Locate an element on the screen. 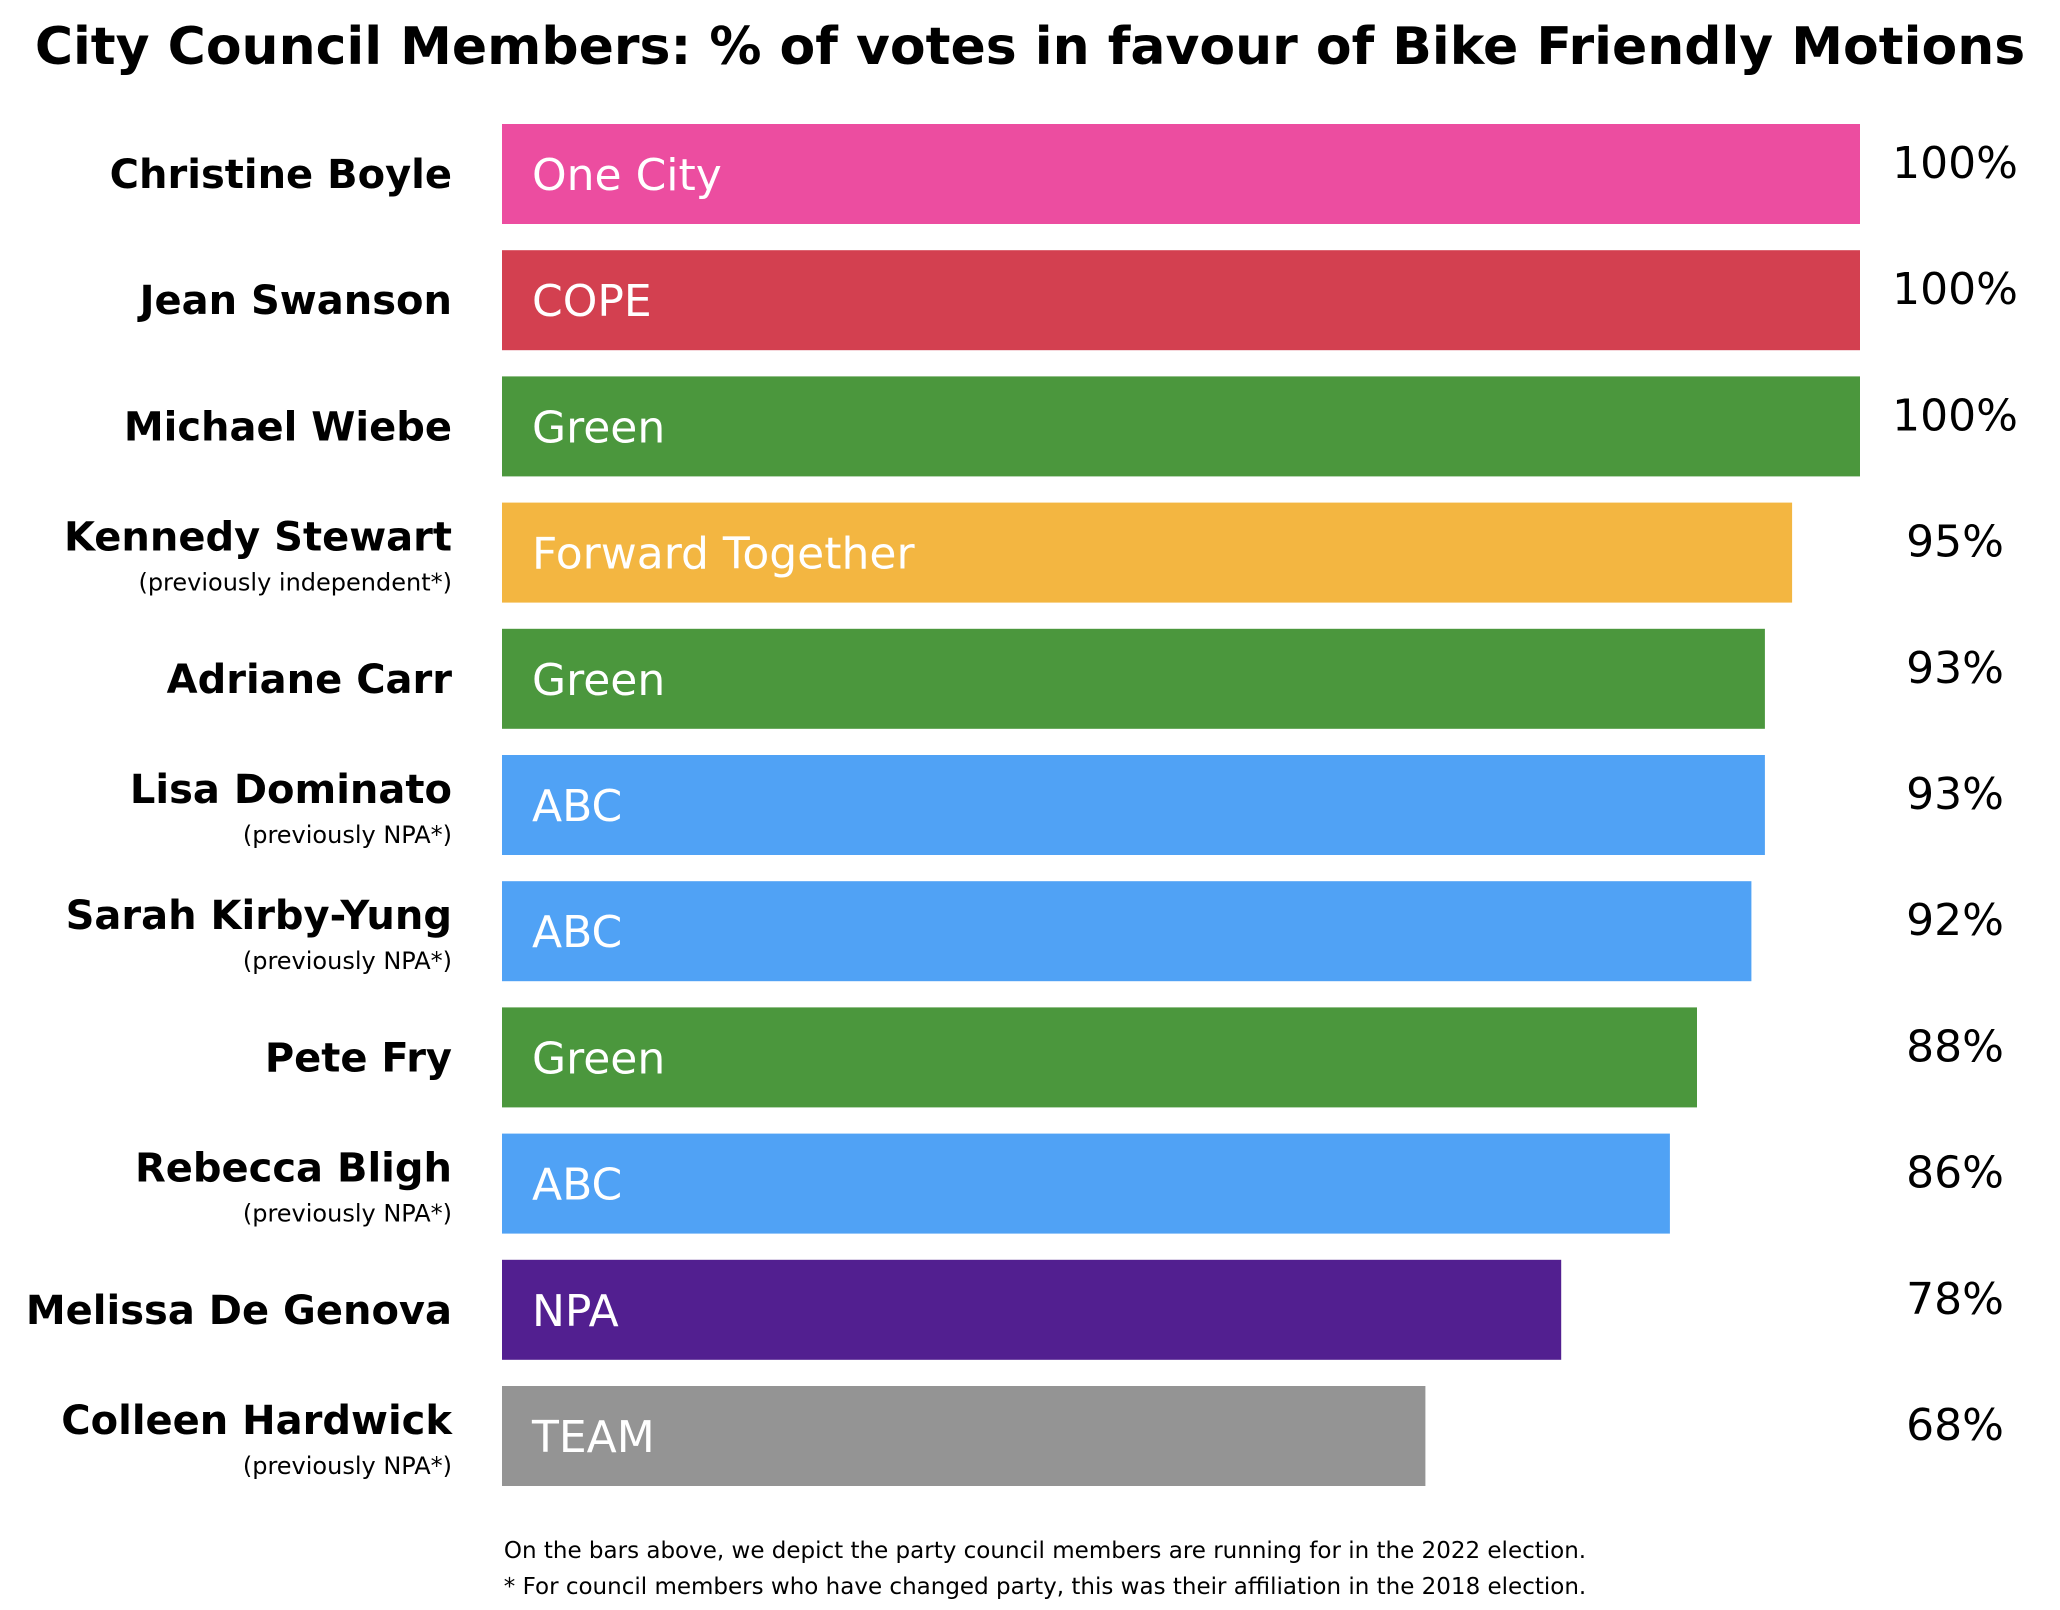 Image resolution: width=2060 pixels, height=1610 pixels. bar-party-label: COPE is located at coordinates (592, 301).